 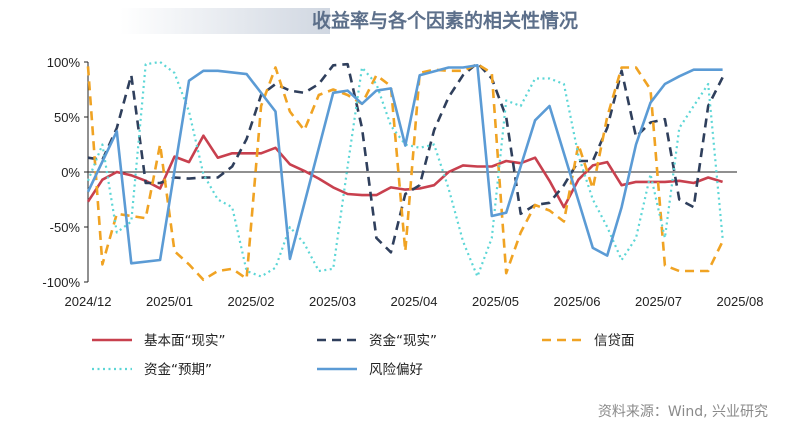 I want to click on legend-label-funds_real: 资金“现实”, so click(x=403, y=341).